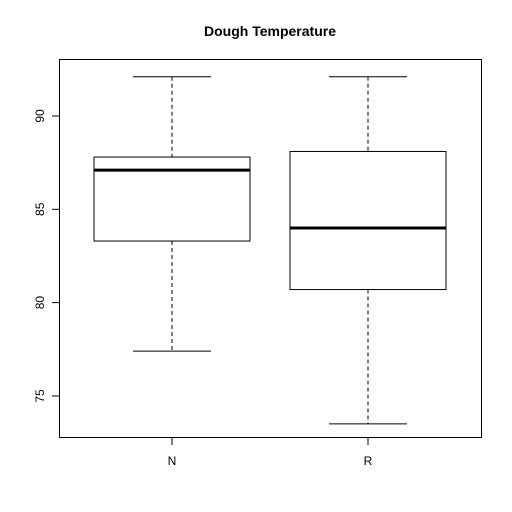  Describe the element at coordinates (40, 396) in the screenshot. I see `y-tick-label: 75` at that location.